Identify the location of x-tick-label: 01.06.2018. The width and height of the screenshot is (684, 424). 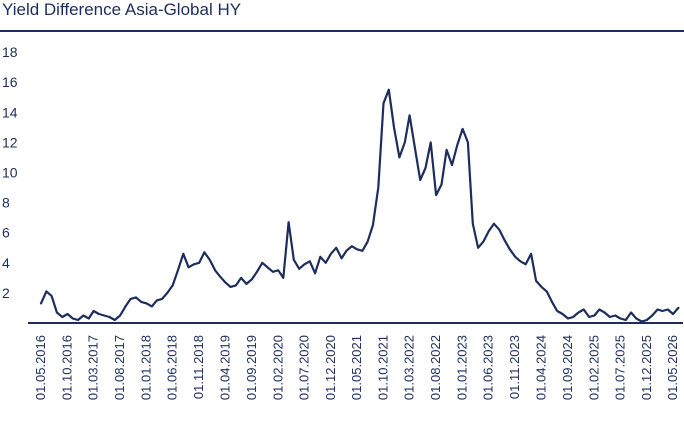
(172, 367).